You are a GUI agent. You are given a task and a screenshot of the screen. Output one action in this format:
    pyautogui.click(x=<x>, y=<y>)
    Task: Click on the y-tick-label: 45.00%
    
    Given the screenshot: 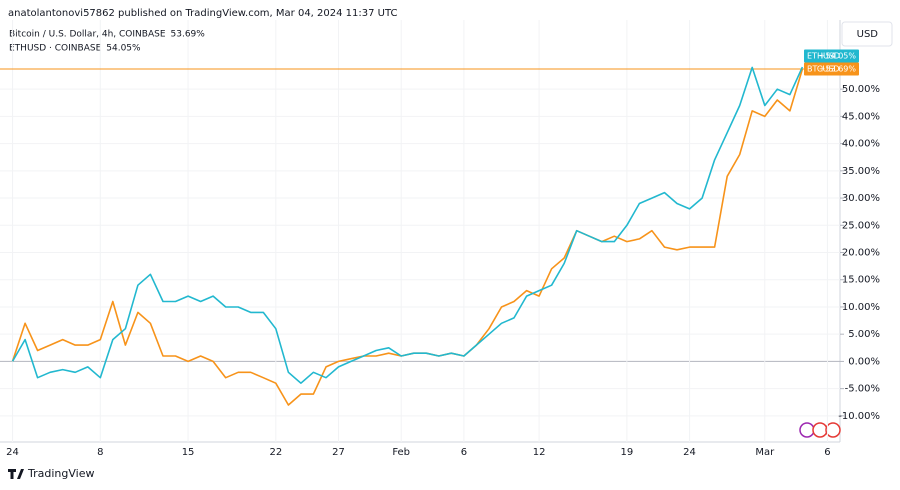 What is the action you would take?
    pyautogui.click(x=861, y=116)
    